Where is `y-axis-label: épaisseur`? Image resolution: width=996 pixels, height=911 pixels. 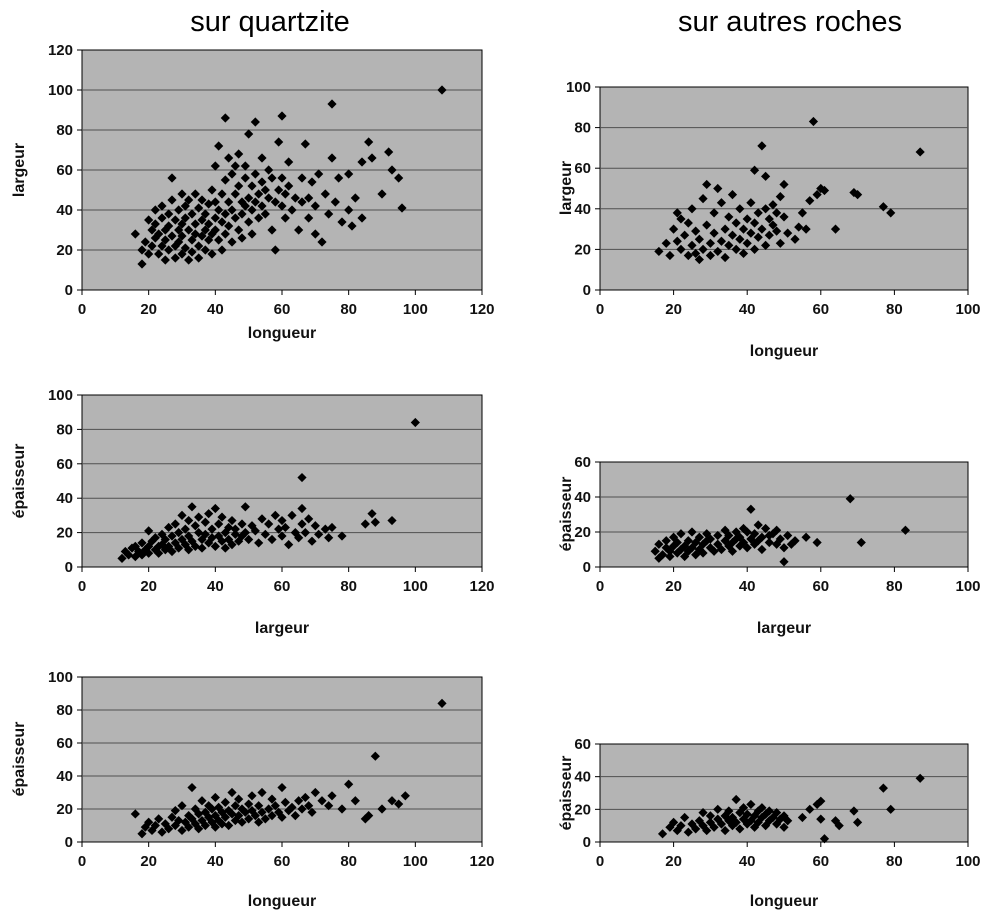 y-axis-label: épaisseur is located at coordinates (566, 514).